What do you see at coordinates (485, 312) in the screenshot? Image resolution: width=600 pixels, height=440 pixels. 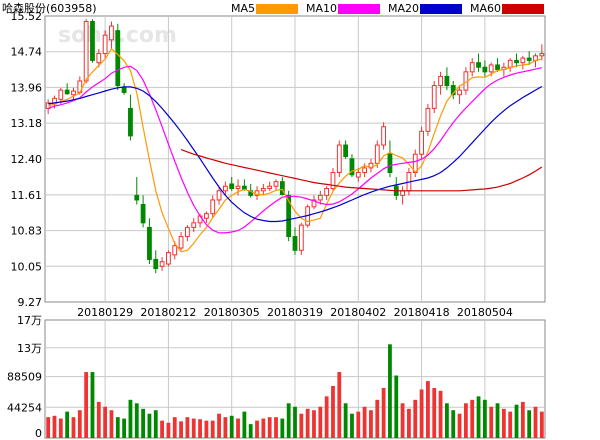 I see `x-tick-label: 20180504` at bounding box center [485, 312].